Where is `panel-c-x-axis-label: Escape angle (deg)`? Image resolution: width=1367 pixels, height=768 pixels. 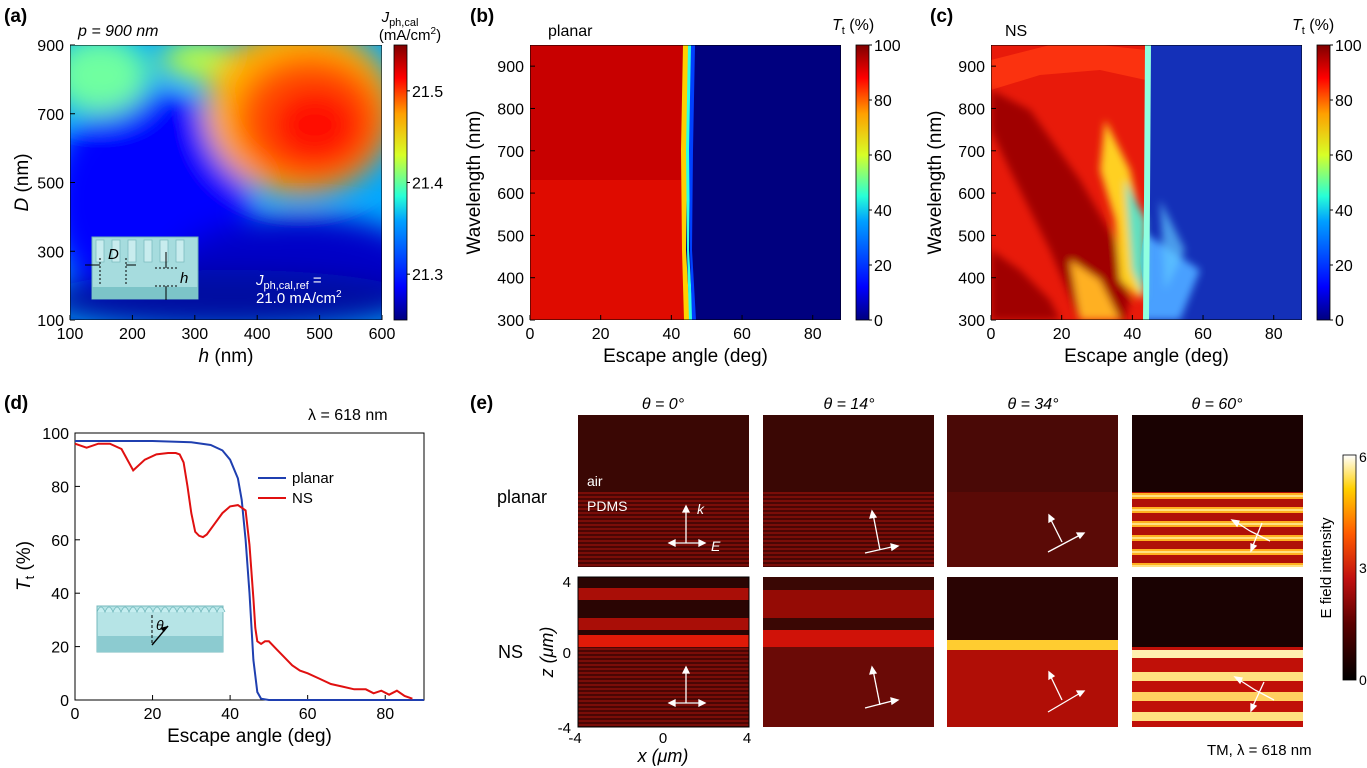 panel-c-x-axis-label: Escape angle (deg) is located at coordinates (1146, 356).